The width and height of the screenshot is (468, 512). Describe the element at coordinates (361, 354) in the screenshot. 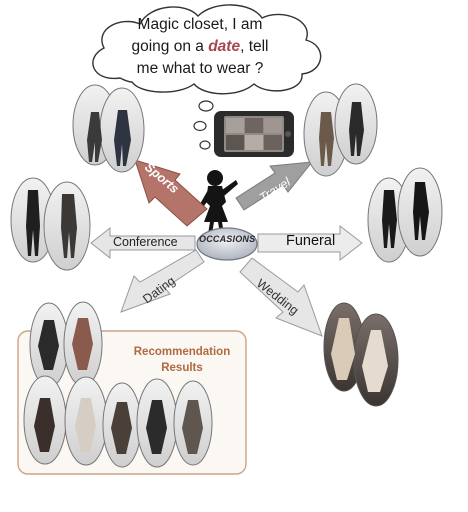

I see `wedding-photos` at that location.